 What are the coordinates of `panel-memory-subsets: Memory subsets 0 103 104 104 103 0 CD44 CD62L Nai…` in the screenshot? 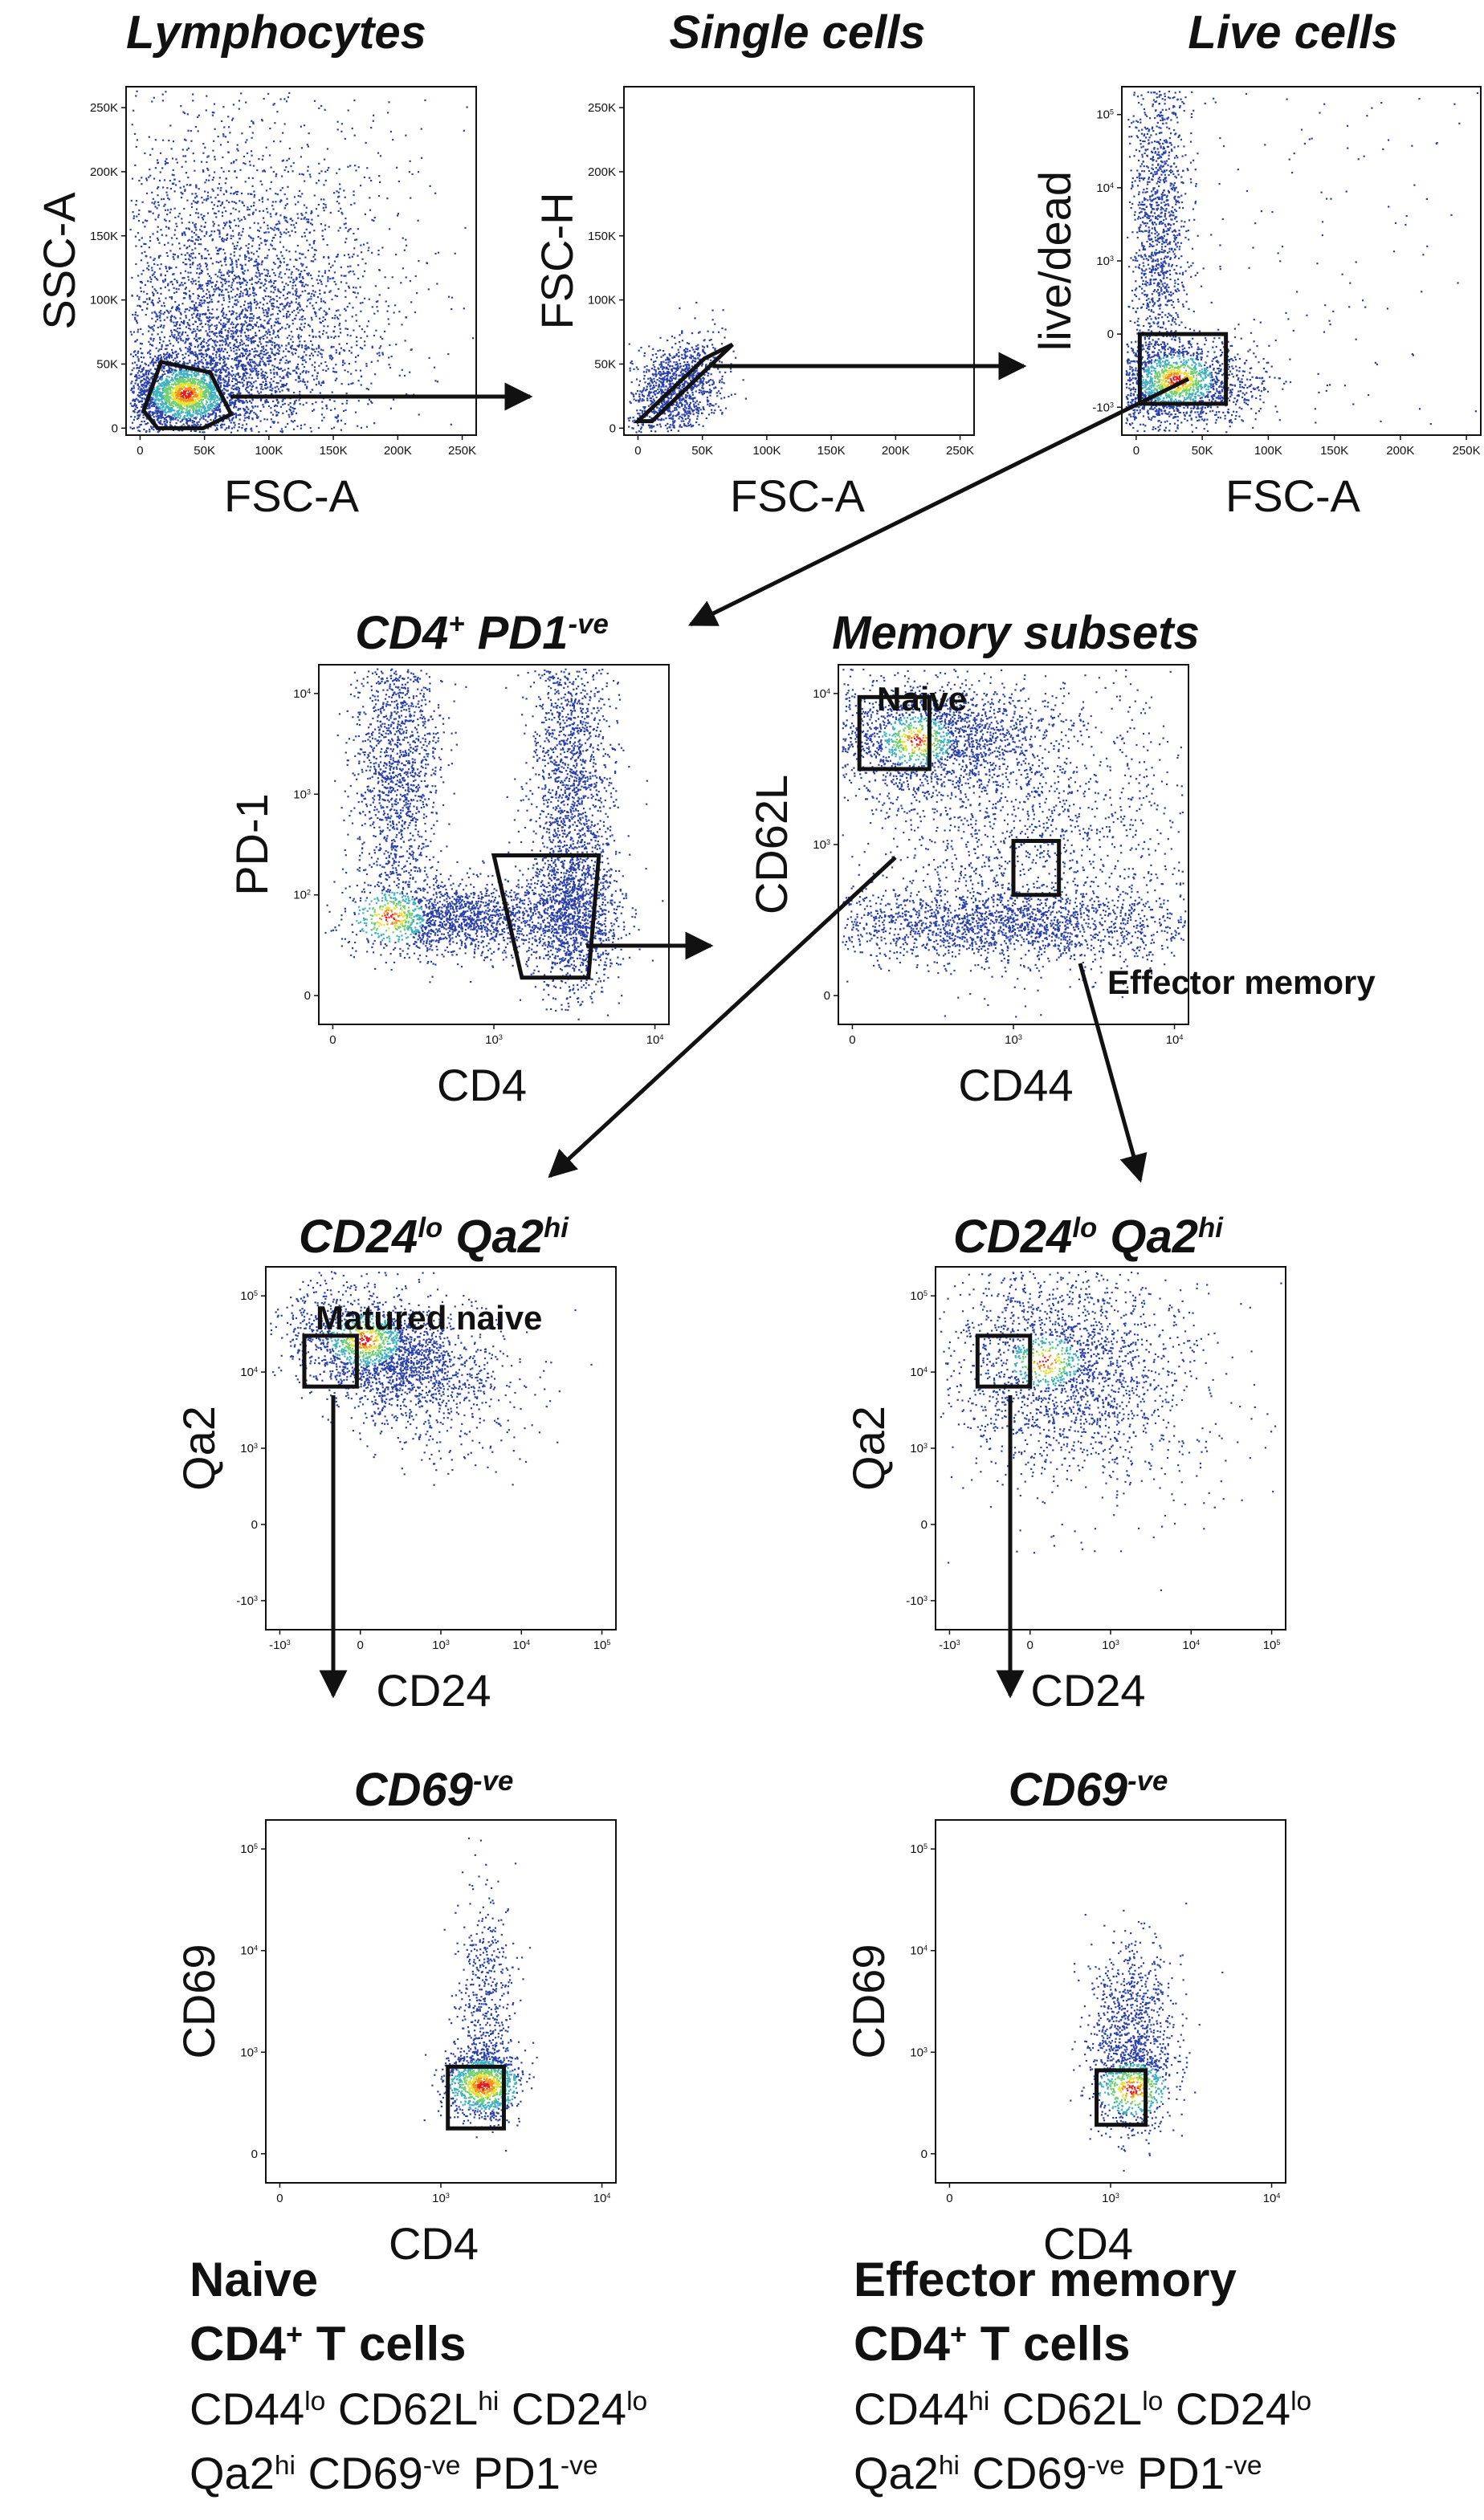 It's located at (1061, 858).